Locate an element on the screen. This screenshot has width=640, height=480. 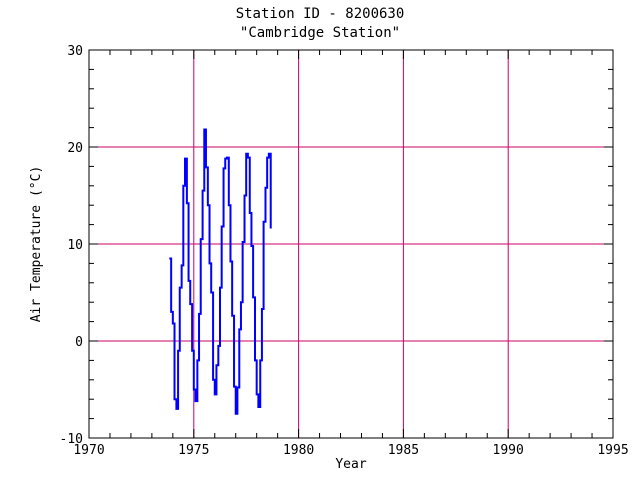
y-tick-label: 20 is located at coordinates (75, 148).